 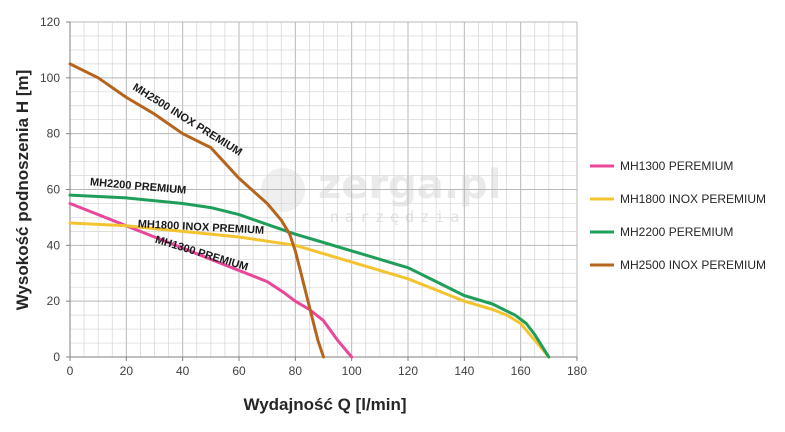 I want to click on x-tick-label: 120, so click(x=408, y=371).